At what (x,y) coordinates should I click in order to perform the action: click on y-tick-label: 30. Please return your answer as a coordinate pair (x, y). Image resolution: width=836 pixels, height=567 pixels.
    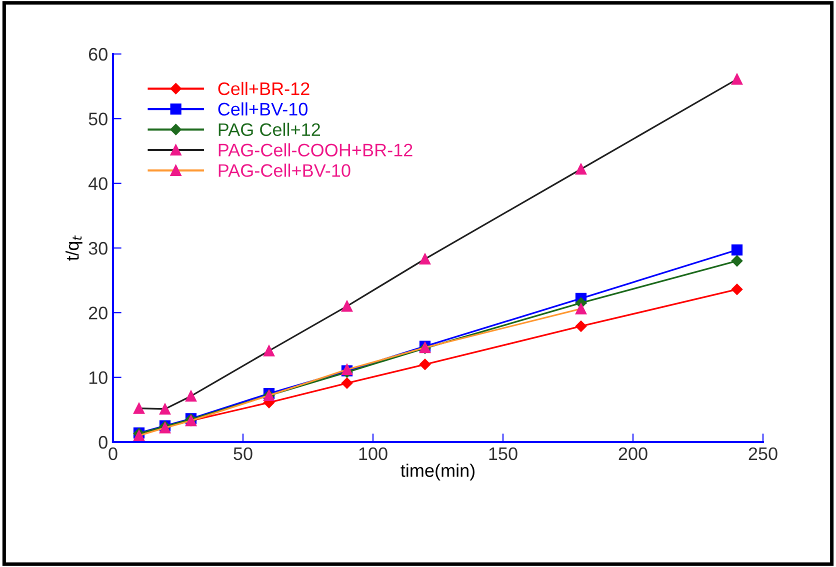
    Looking at the image, I should click on (98, 248).